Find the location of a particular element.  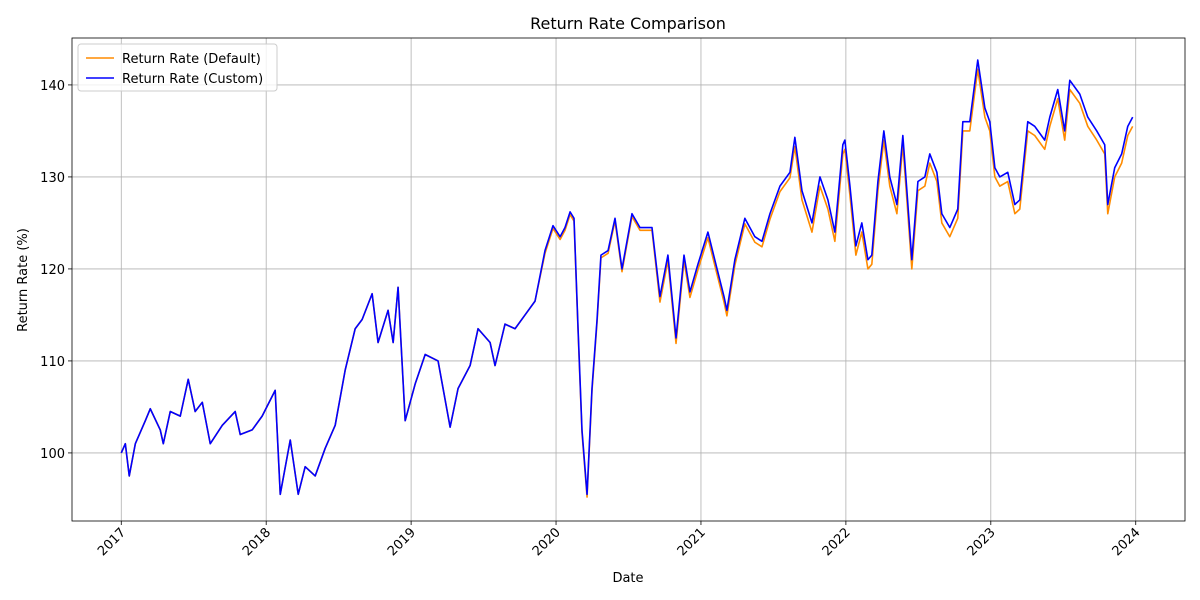

x-tick-label: 2024 is located at coordinates (1127, 542).